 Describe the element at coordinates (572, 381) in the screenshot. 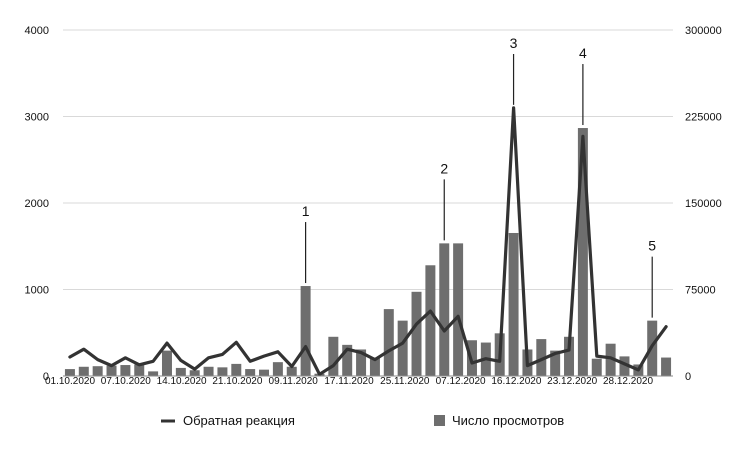

I see `x-tick-label: 23.12.2020` at that location.